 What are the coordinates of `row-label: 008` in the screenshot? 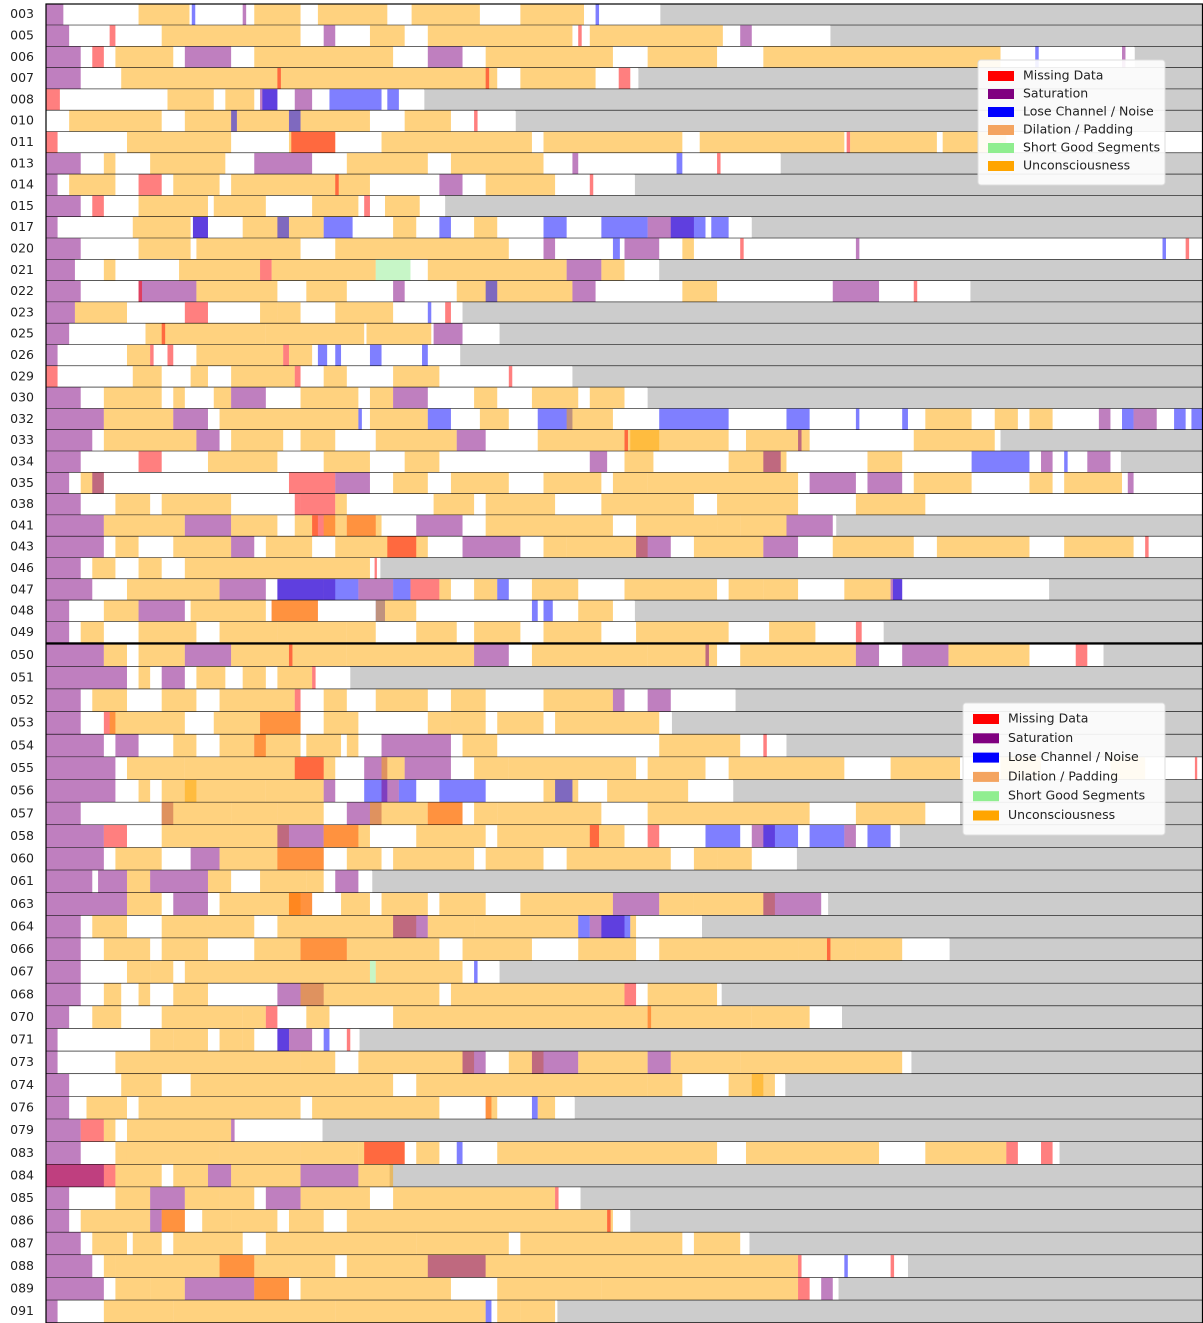 It's located at (22, 98).